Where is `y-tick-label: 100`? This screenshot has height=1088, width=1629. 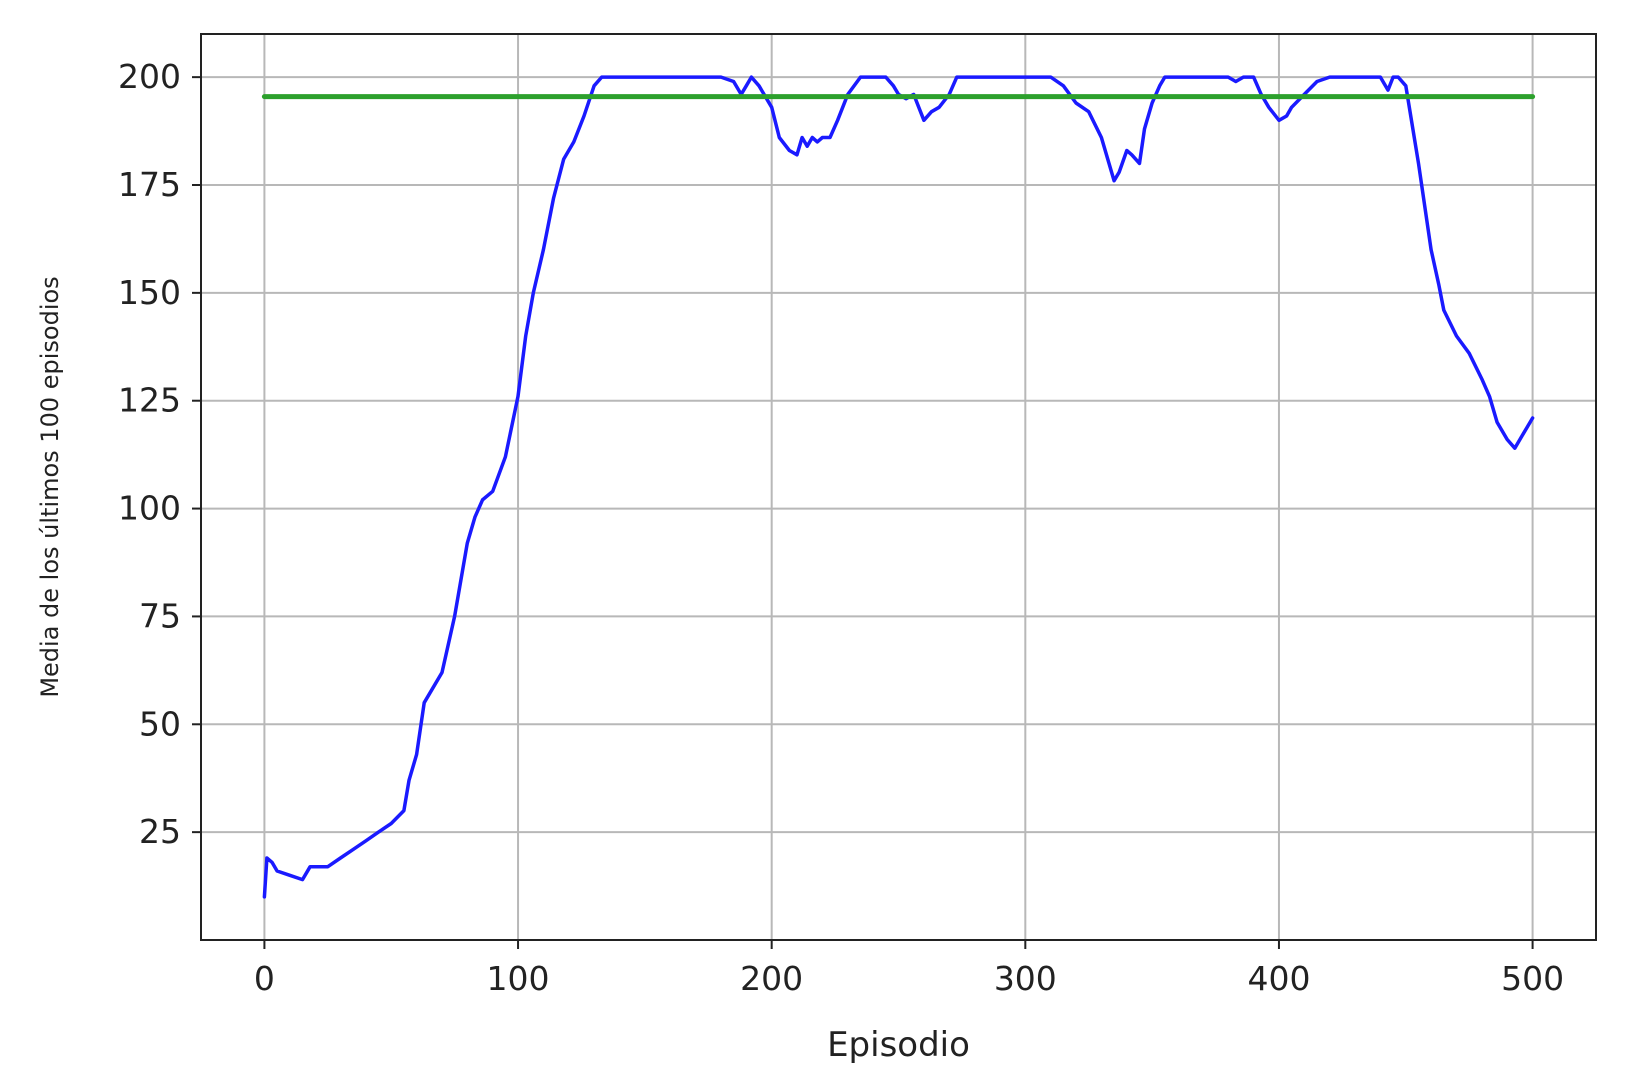
y-tick-label: 100 is located at coordinates (149, 508).